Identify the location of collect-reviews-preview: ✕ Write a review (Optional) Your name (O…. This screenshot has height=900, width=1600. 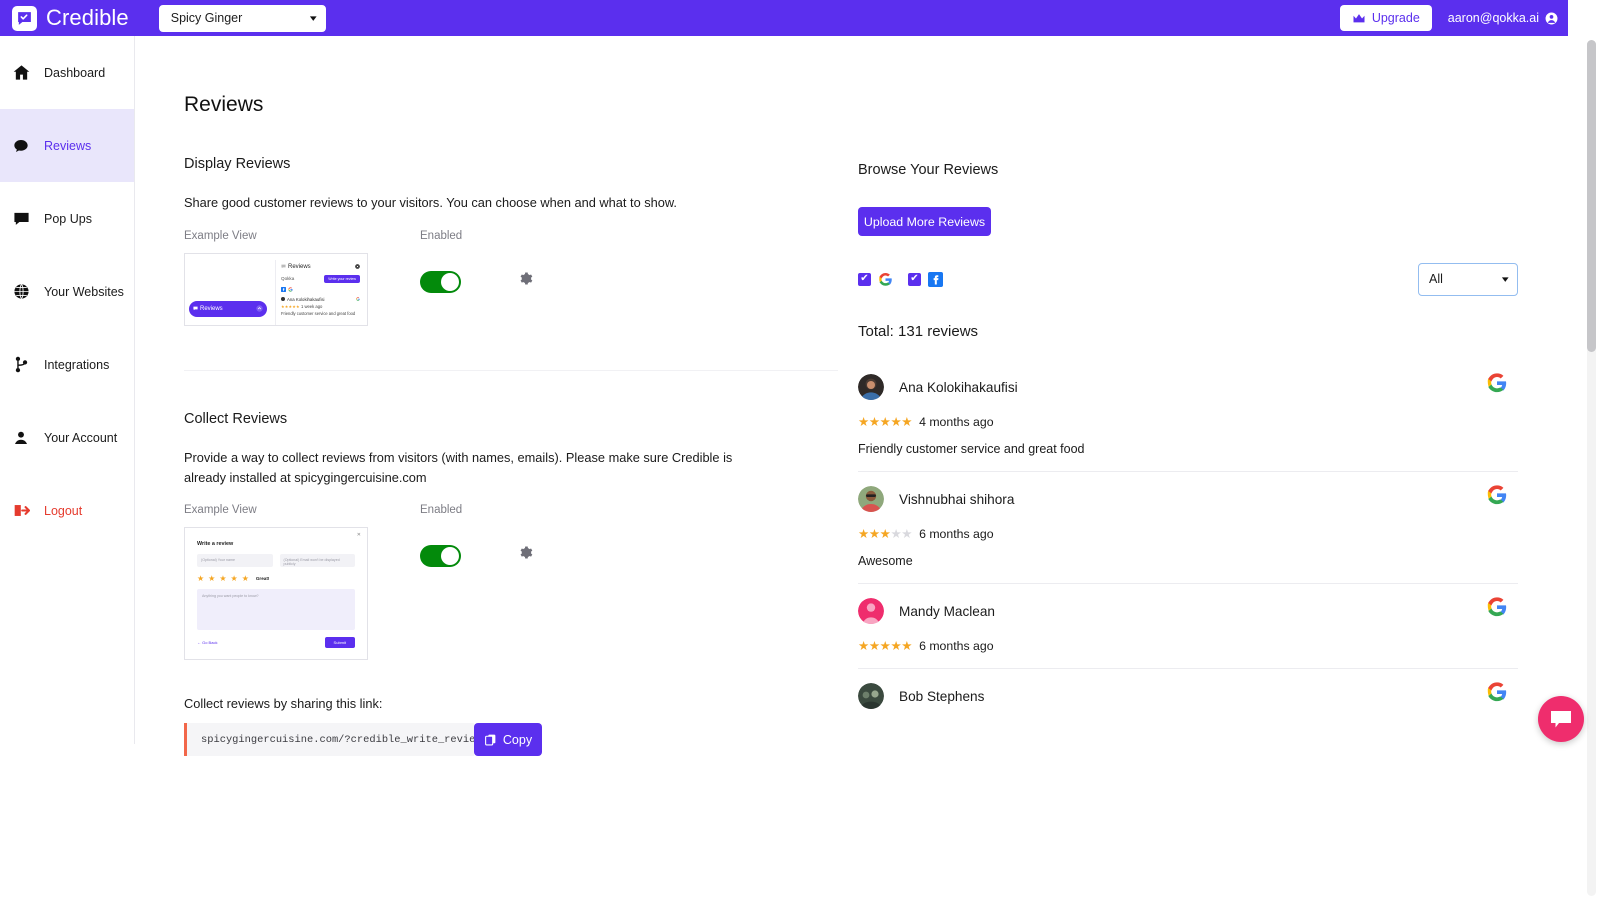
(276, 594).